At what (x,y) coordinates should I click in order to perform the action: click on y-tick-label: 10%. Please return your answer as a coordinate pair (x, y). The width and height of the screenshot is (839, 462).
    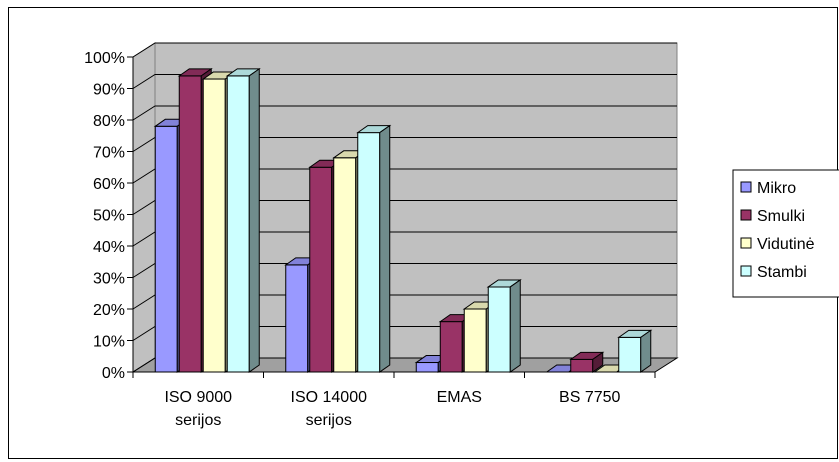
    Looking at the image, I should click on (109, 342).